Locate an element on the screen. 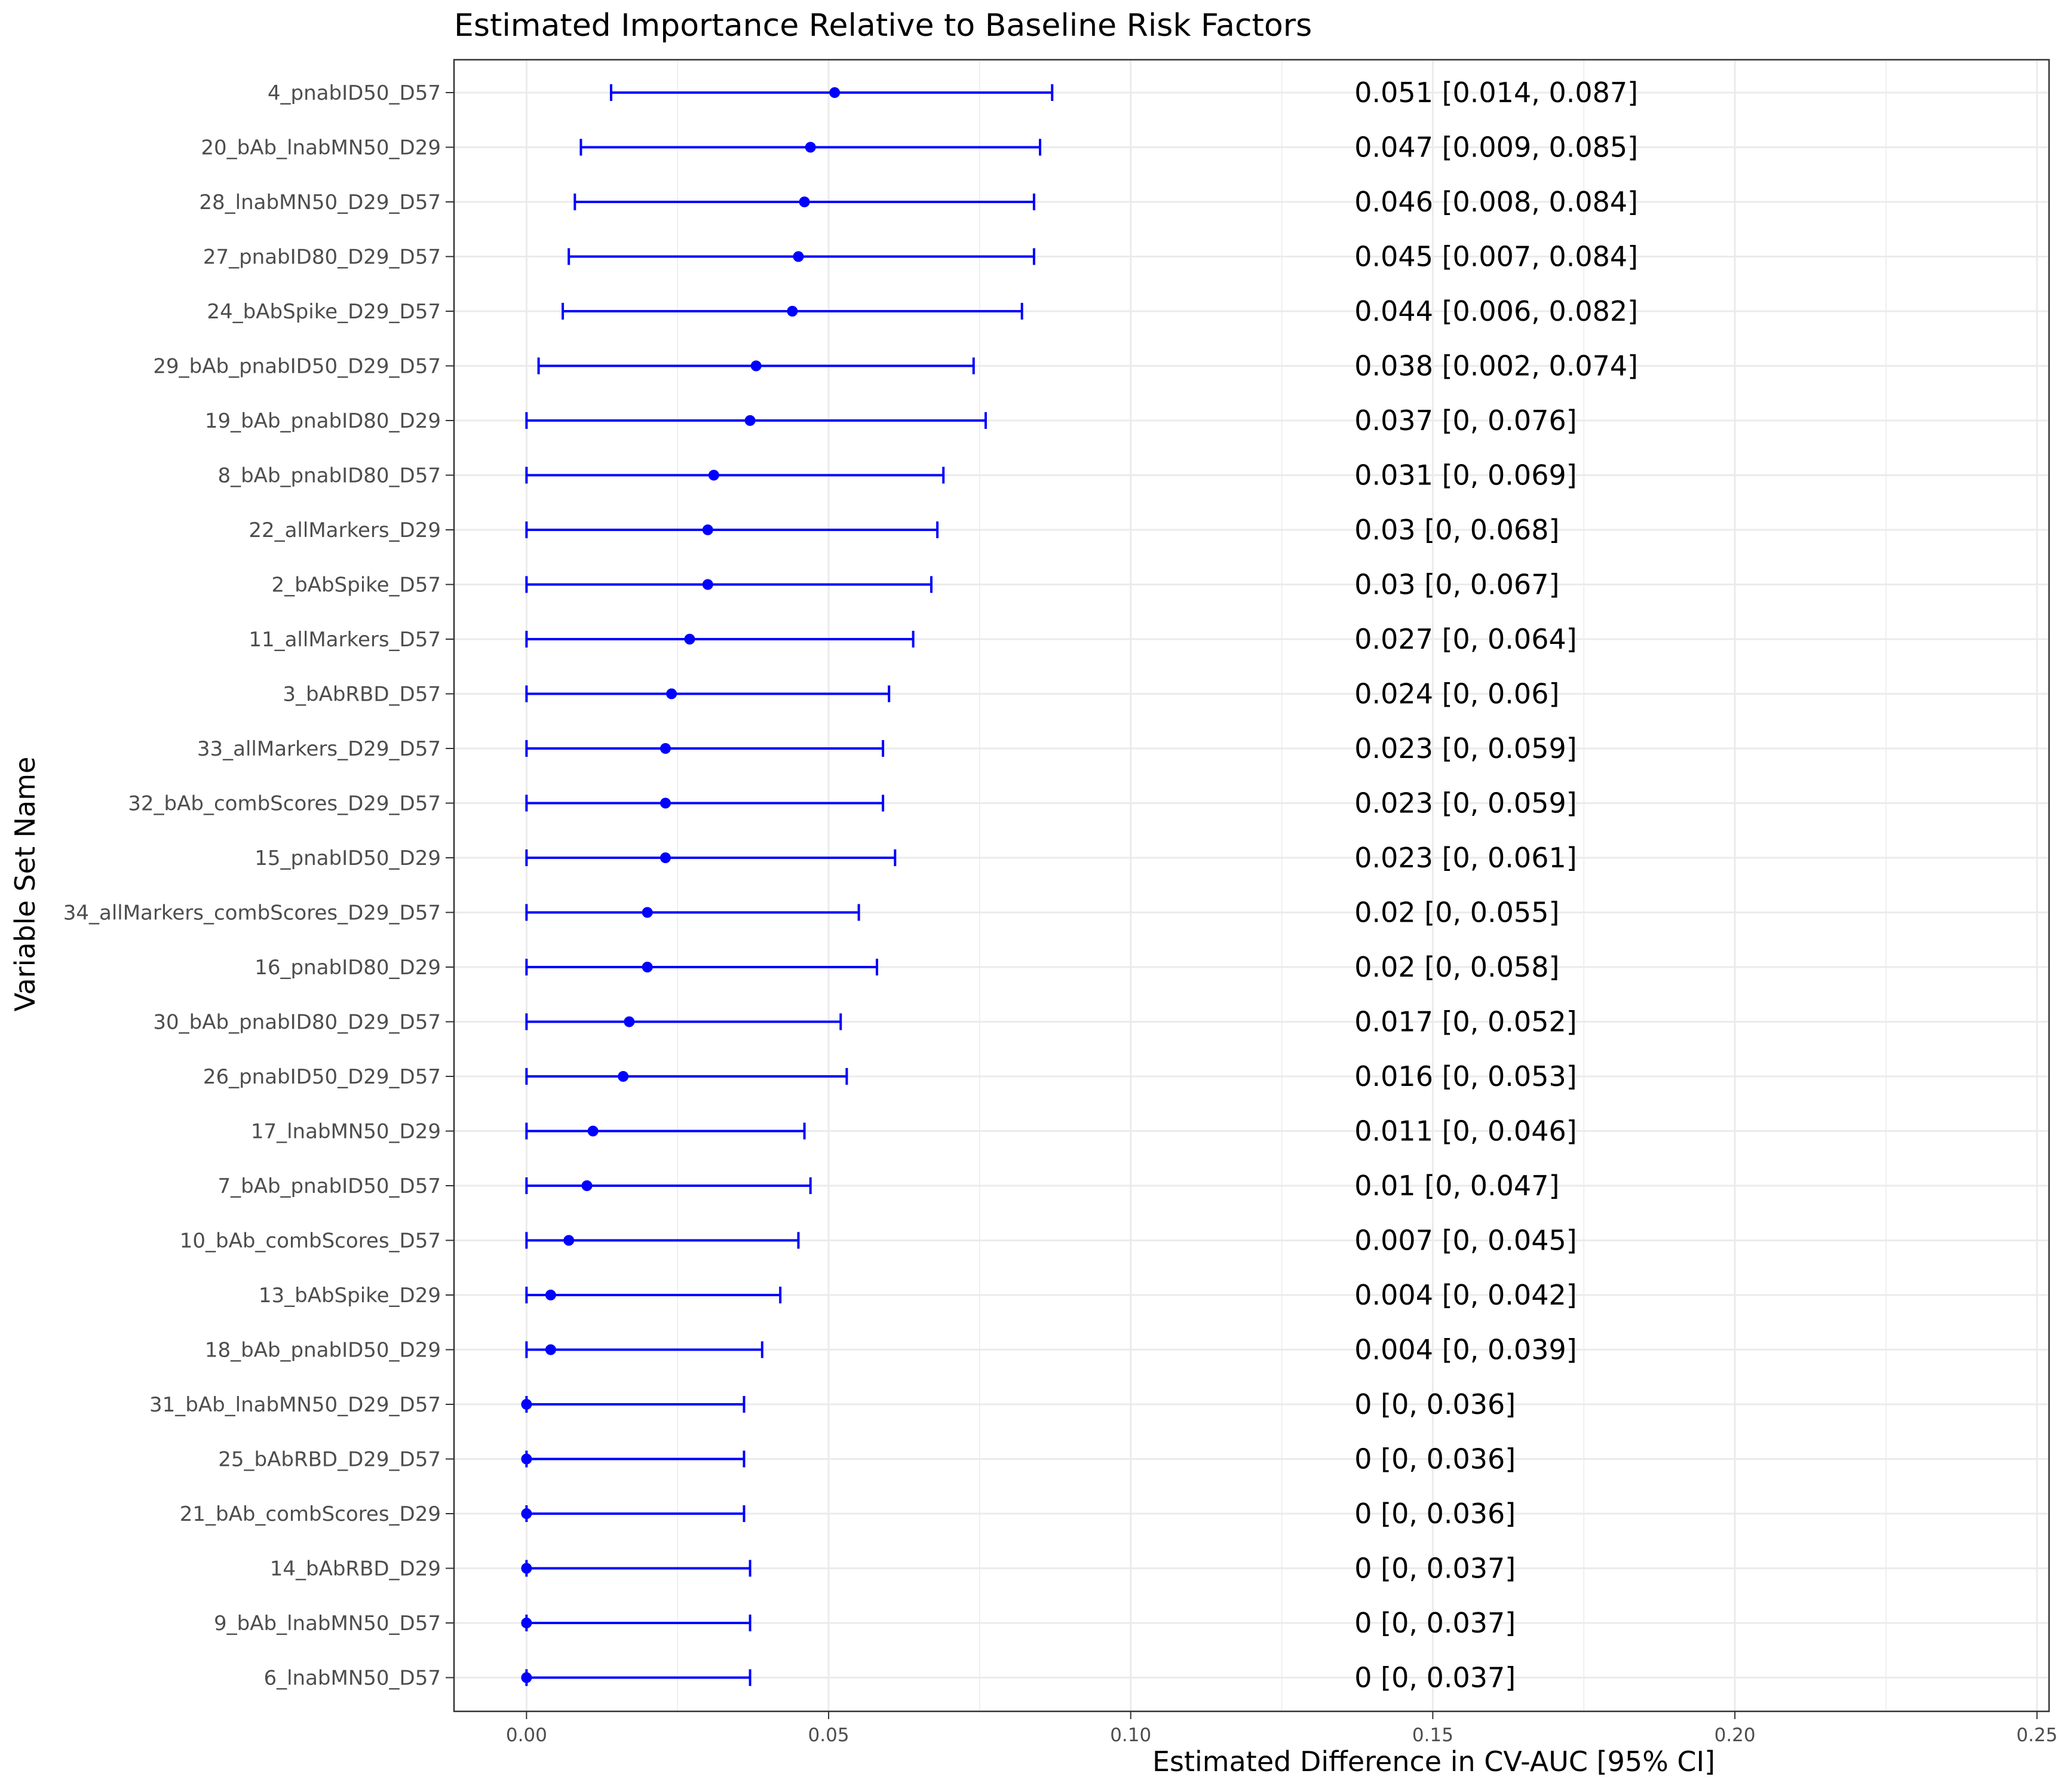  x-axis-title: Estimated Difference in CV-AUC [95% CI] is located at coordinates (1433, 1761).